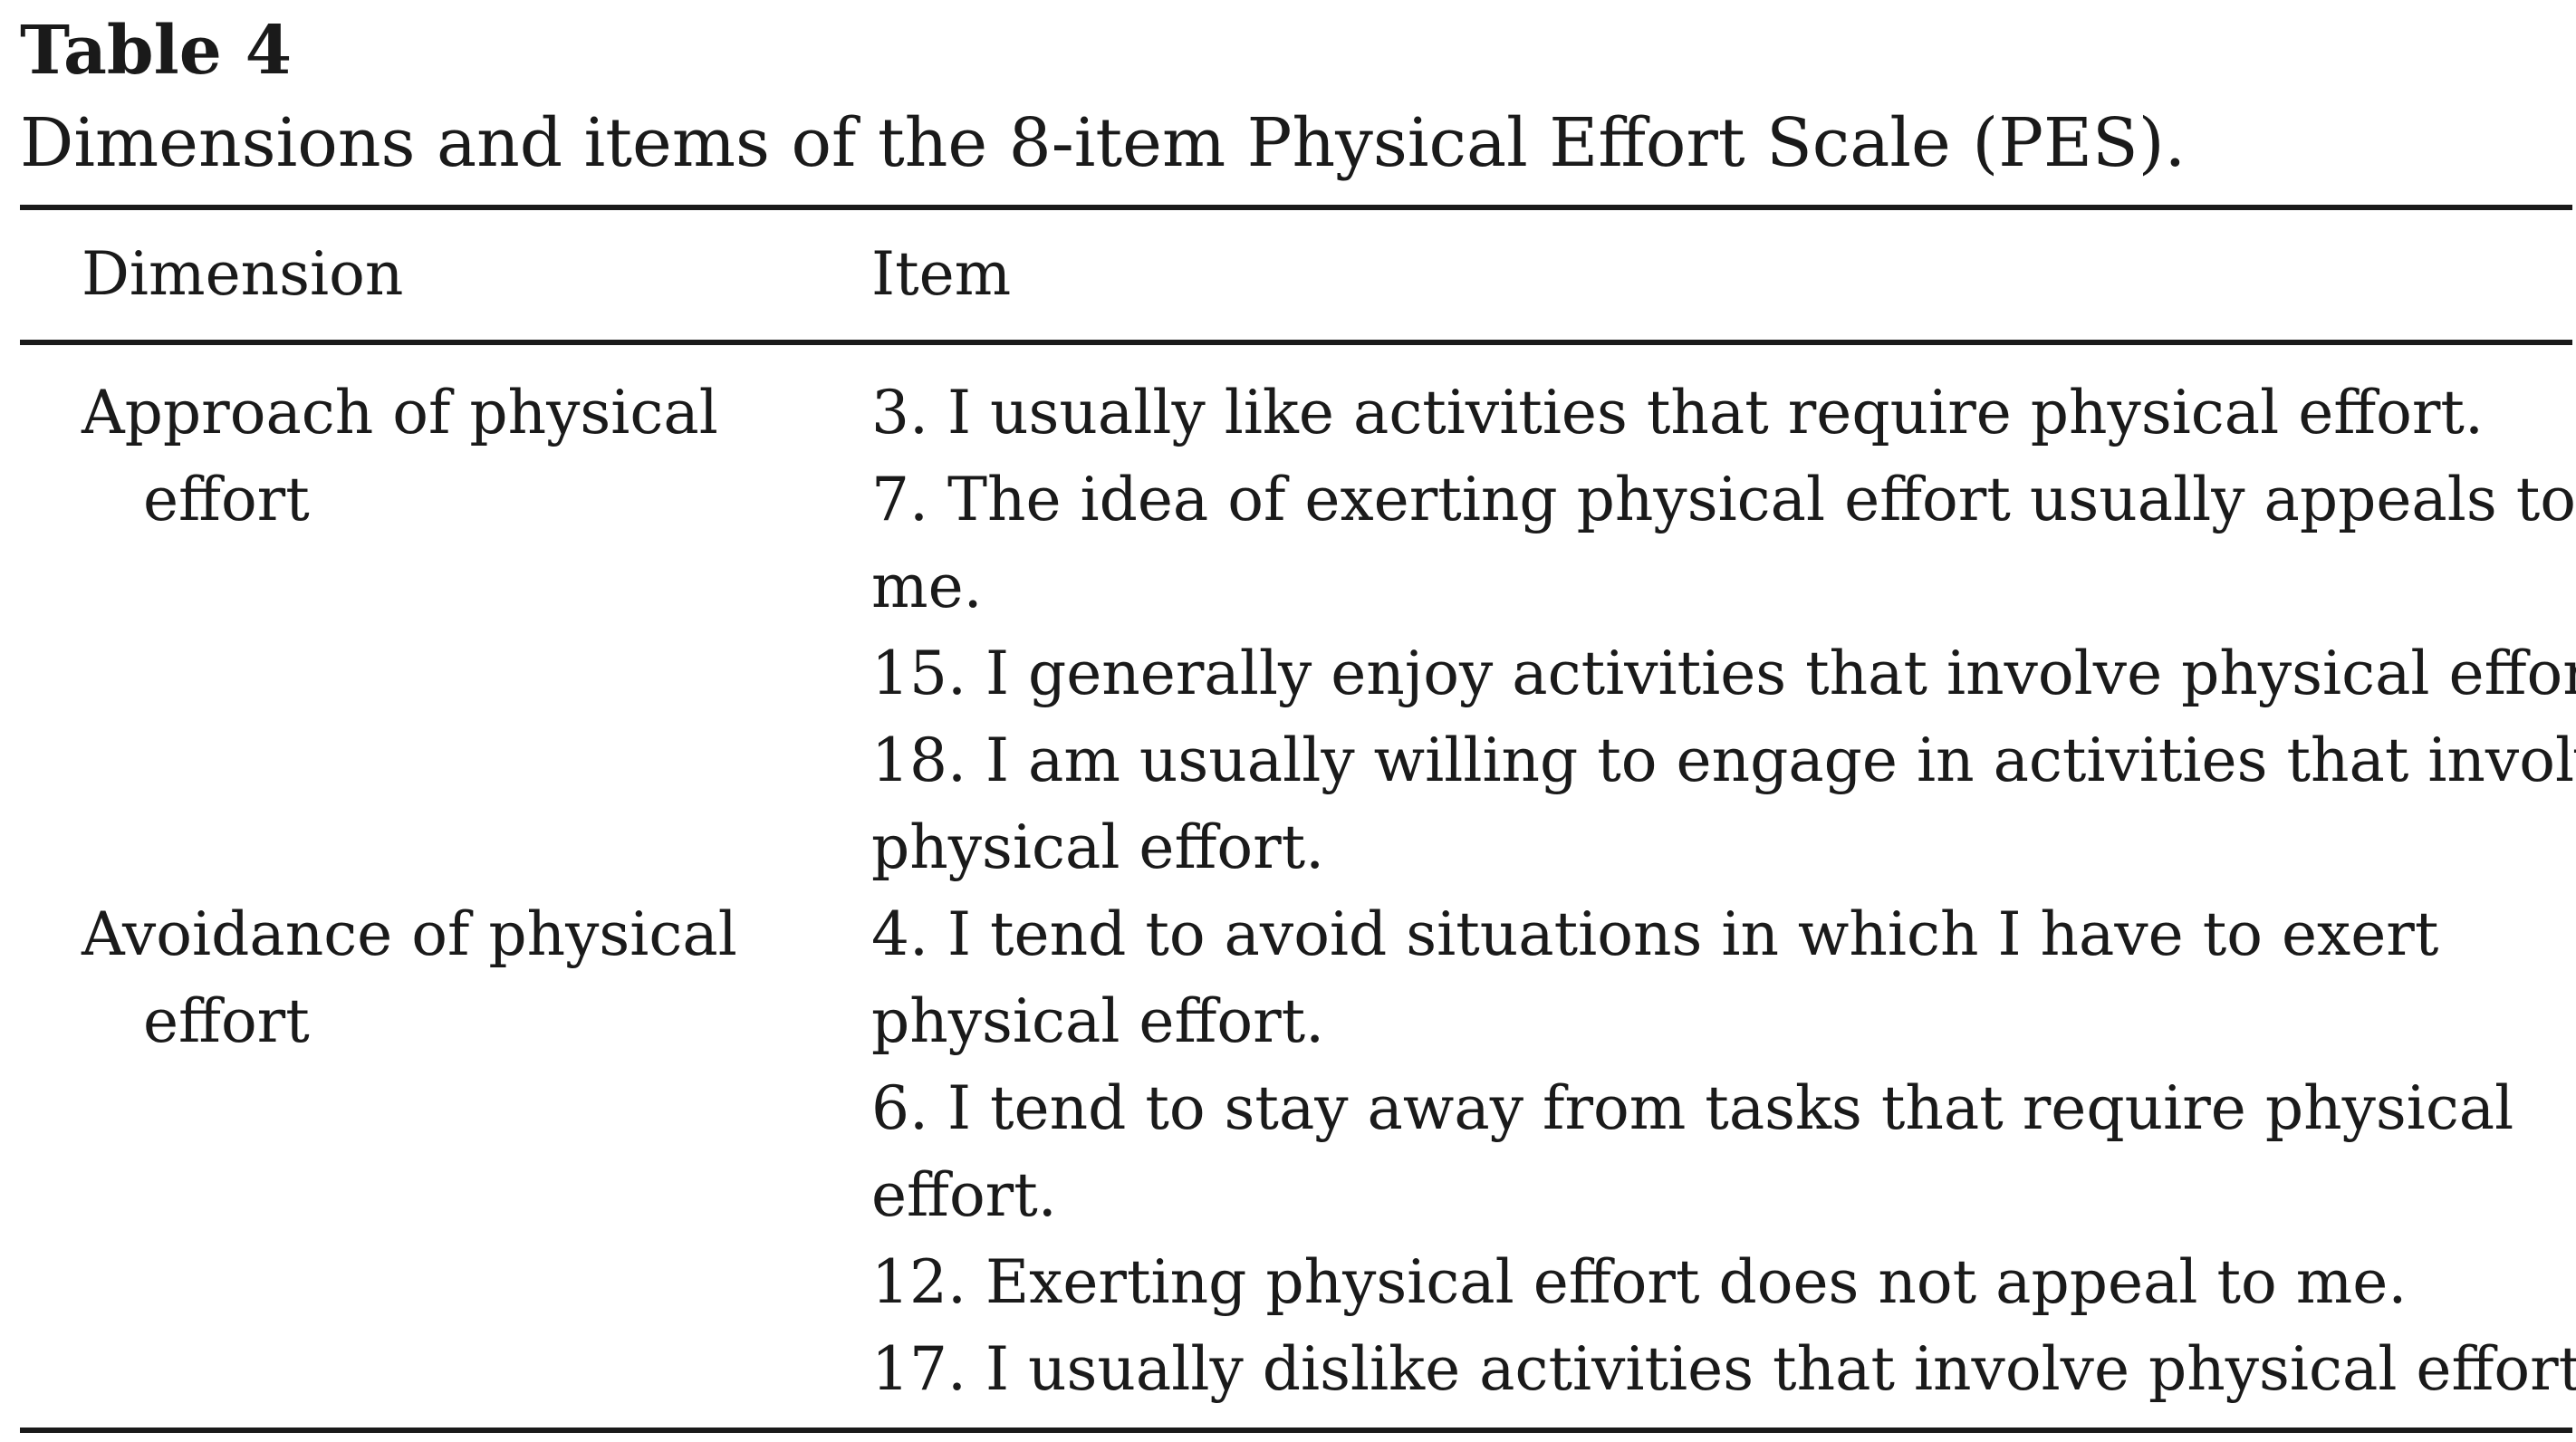 The width and height of the screenshot is (2576, 1442). I want to click on top-rule, so click(1296, 207).